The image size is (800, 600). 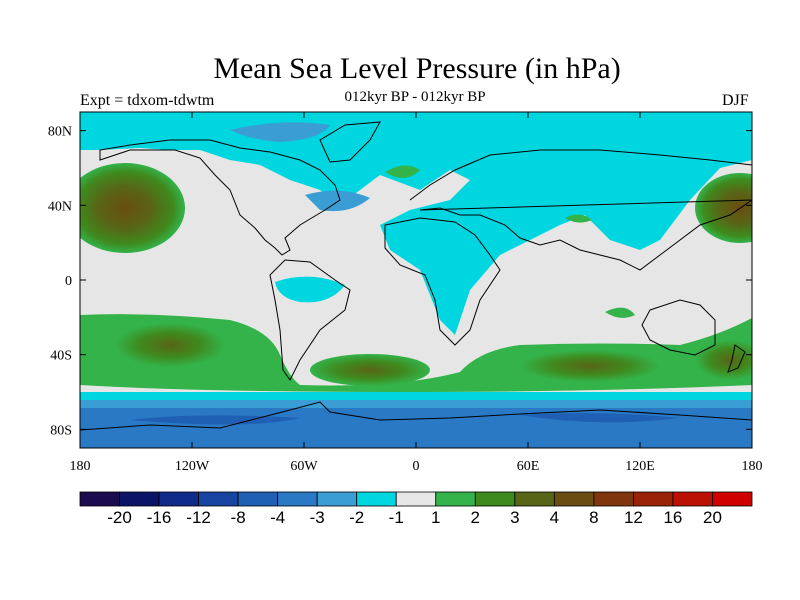 I want to click on colorbar, so click(x=416, y=499).